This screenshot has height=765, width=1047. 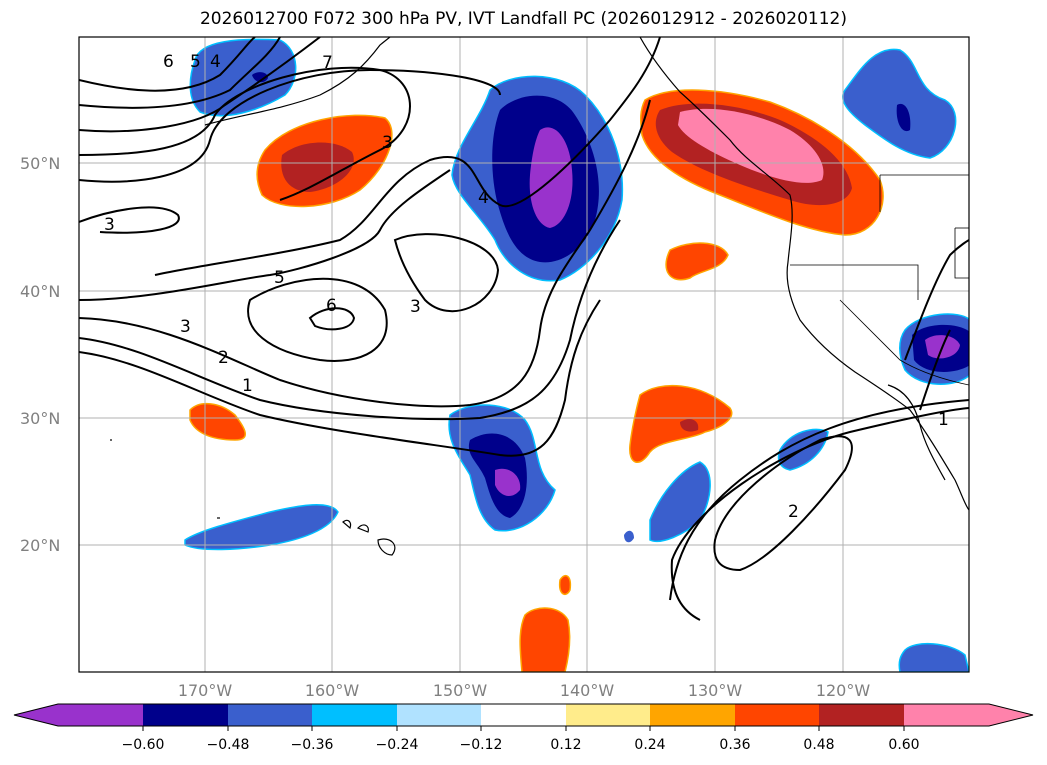 I want to click on negative-anomaly-se, so click(x=933, y=657).